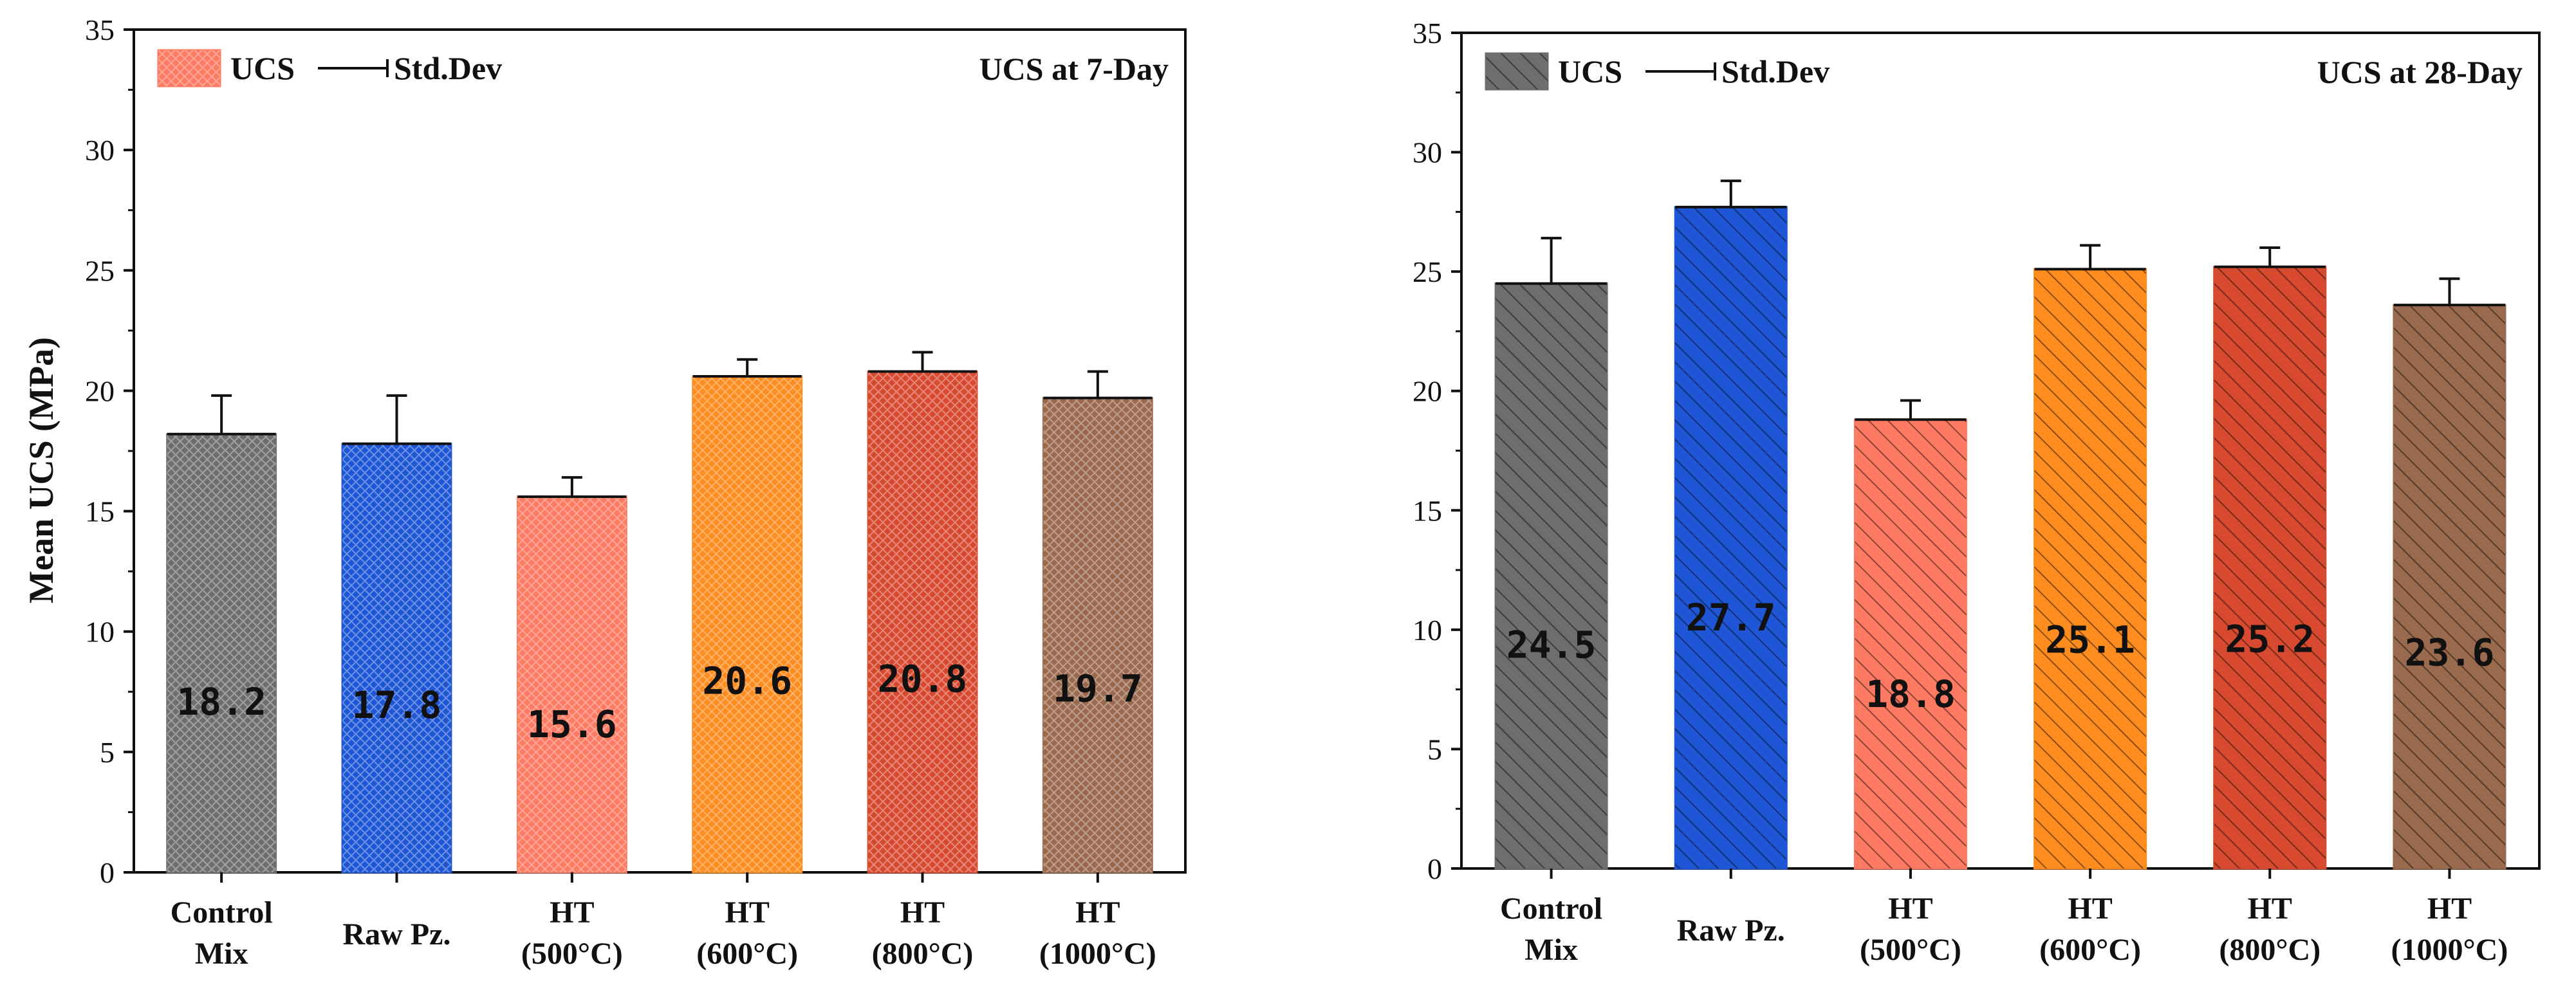 The height and width of the screenshot is (992, 2576). Describe the element at coordinates (221, 702) in the screenshot. I see `value-label-control-mix: 18.2` at that location.